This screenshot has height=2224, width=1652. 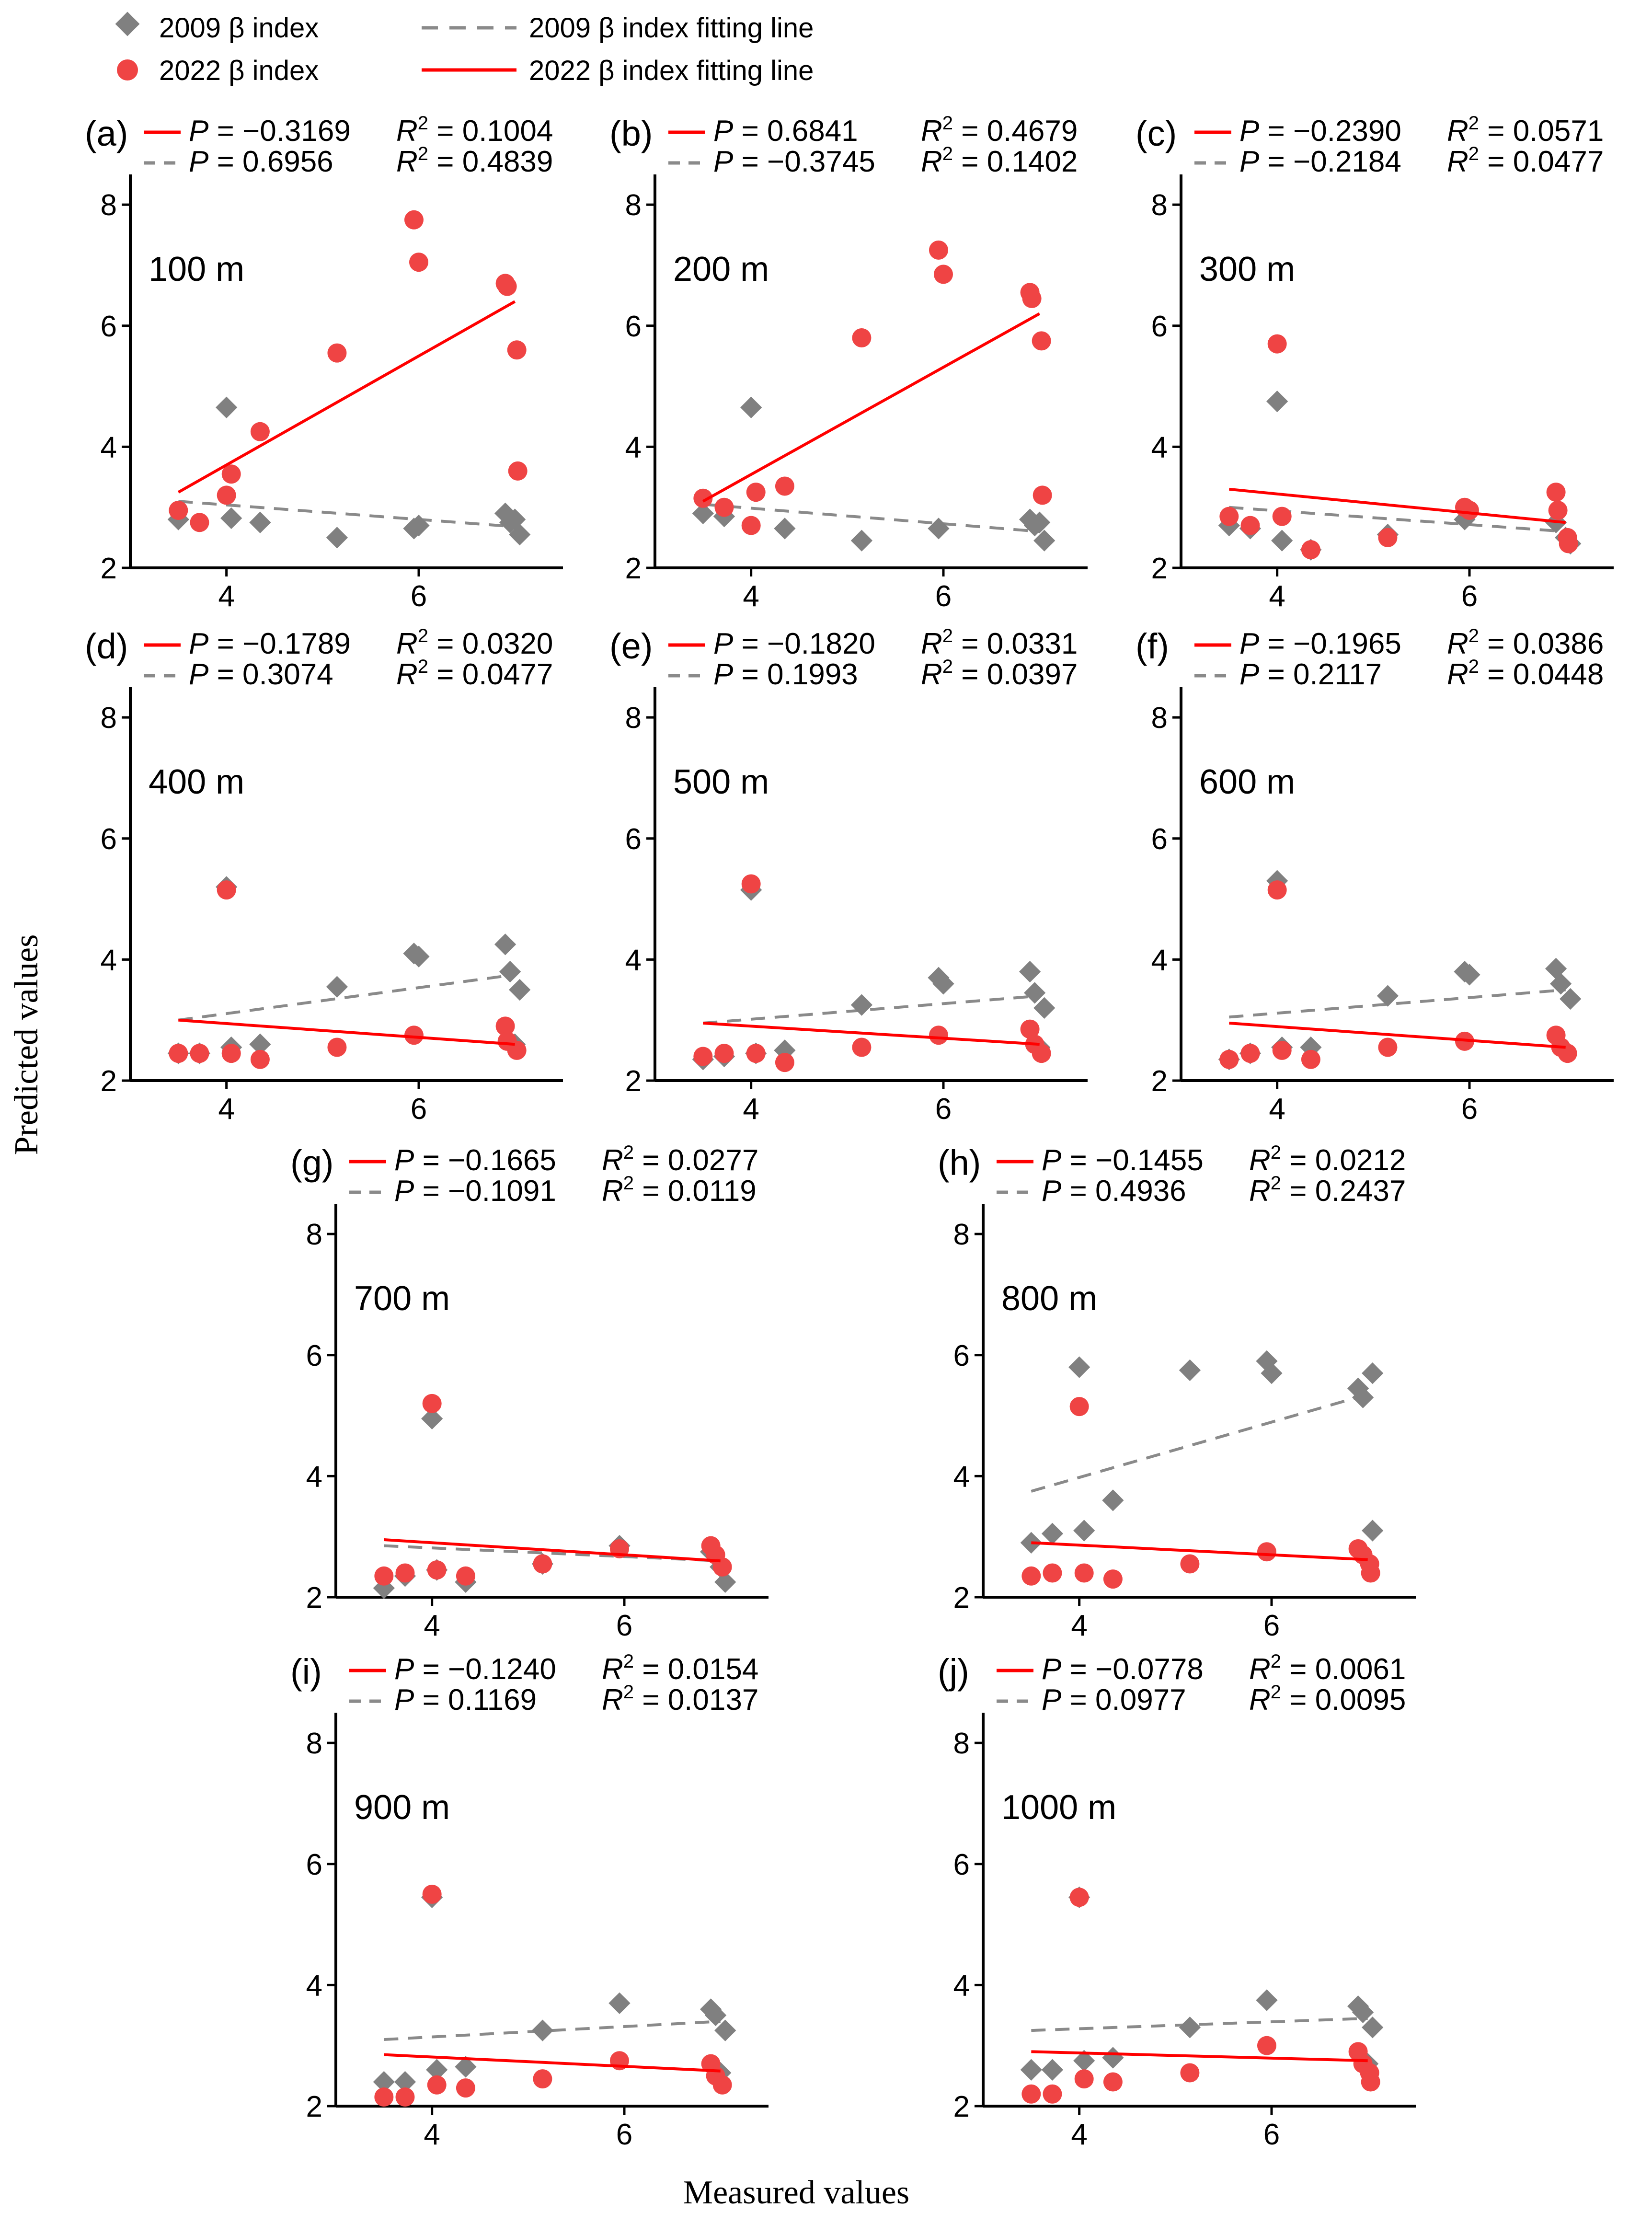 What do you see at coordinates (1247, 269) in the screenshot?
I see `distance-label: 300 m` at bounding box center [1247, 269].